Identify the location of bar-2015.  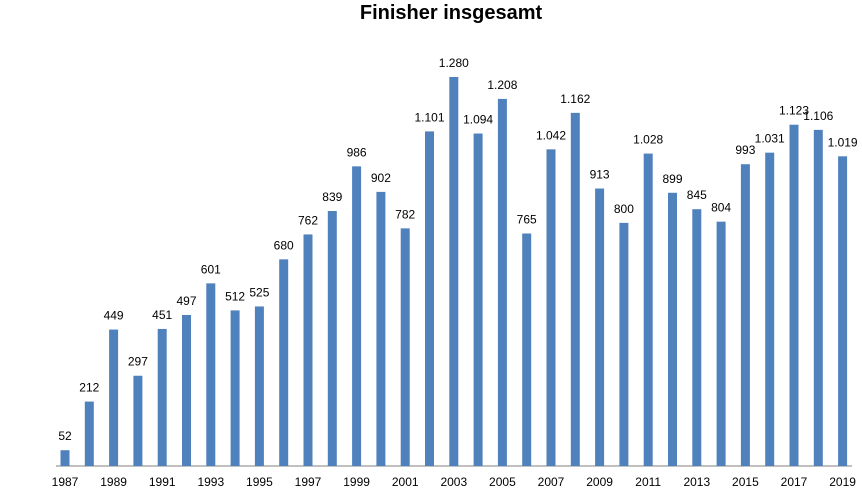
(745, 315).